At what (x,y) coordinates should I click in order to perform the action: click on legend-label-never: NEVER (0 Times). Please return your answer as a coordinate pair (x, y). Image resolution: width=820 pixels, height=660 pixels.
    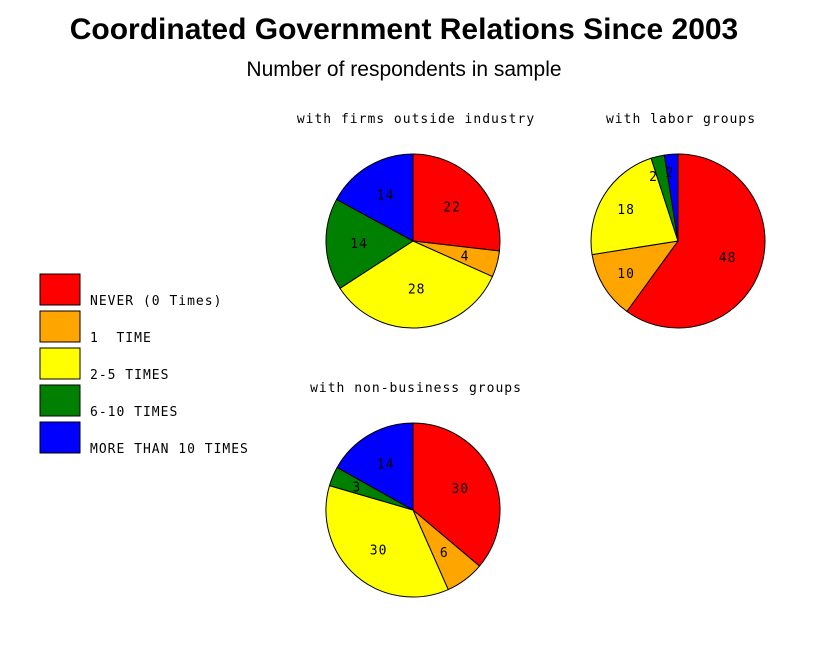
    Looking at the image, I should click on (156, 301).